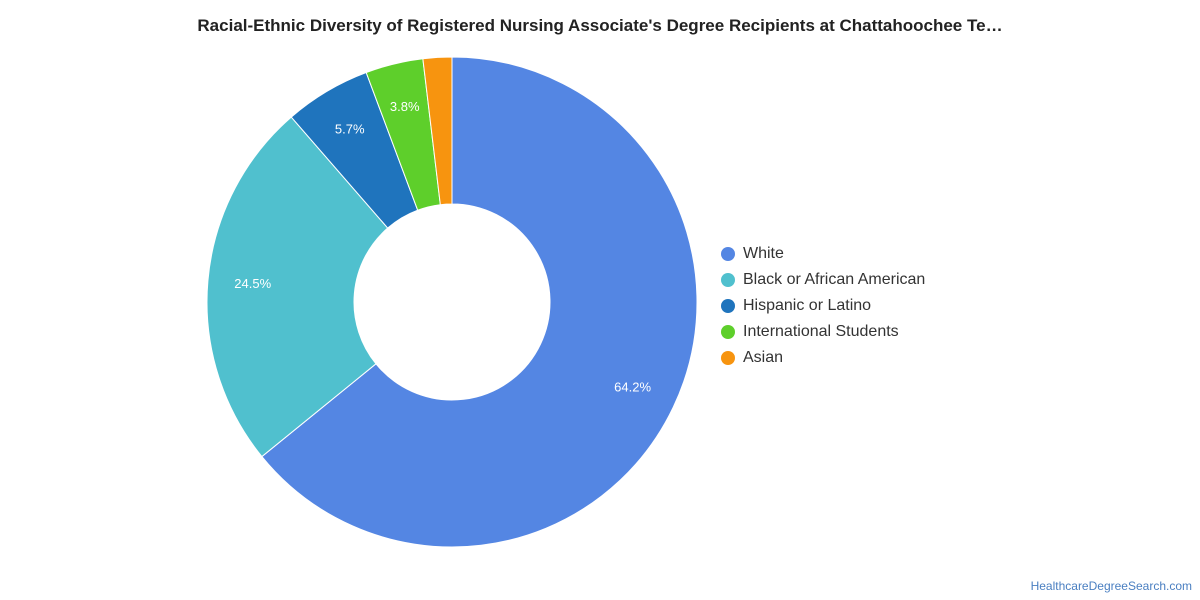 The height and width of the screenshot is (600, 1200). What do you see at coordinates (763, 357) in the screenshot?
I see `legend-label: Asian` at bounding box center [763, 357].